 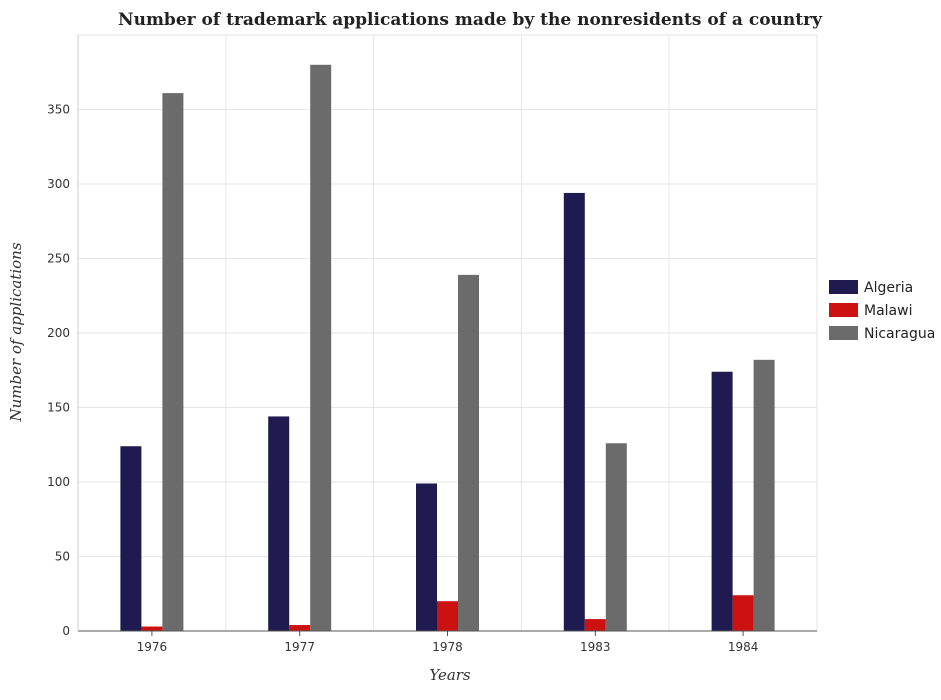 What do you see at coordinates (888, 311) in the screenshot?
I see `legend-label-malawi: Malawi` at bounding box center [888, 311].